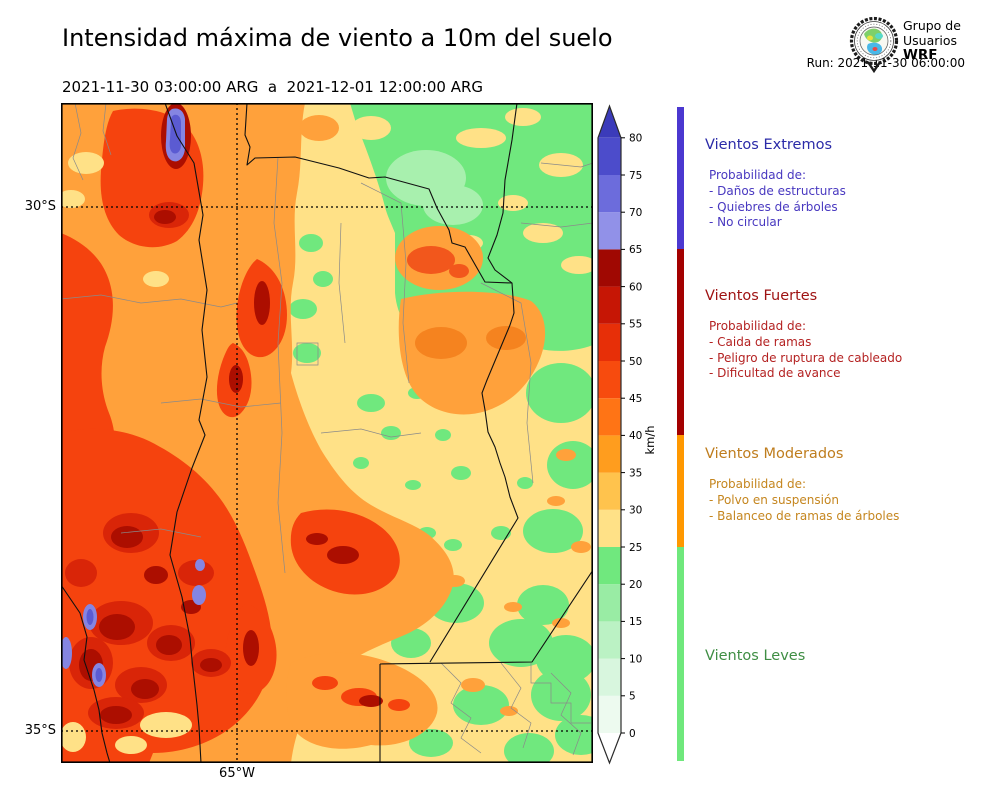 This screenshot has height=800, width=1000. What do you see at coordinates (635, 473) in the screenshot?
I see `colorbar-tick-label: 35` at bounding box center [635, 473].